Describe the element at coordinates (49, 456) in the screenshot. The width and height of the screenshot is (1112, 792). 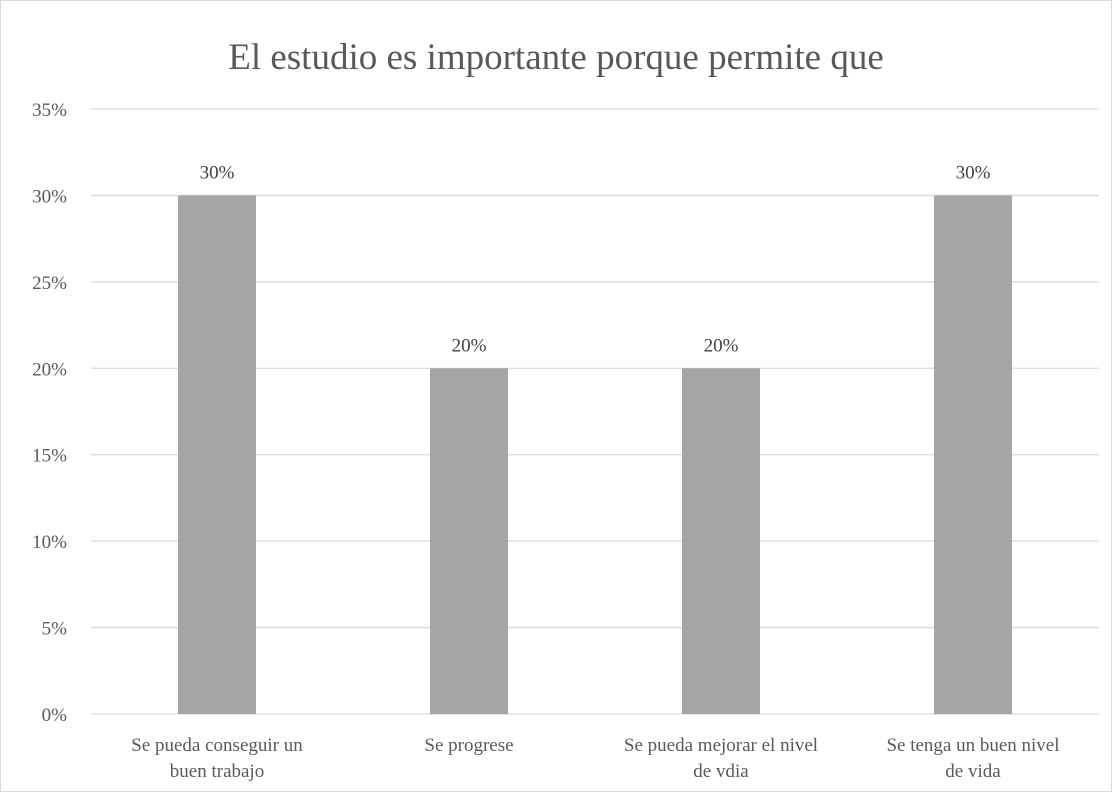
I see `y-tick-label: 15%` at that location.